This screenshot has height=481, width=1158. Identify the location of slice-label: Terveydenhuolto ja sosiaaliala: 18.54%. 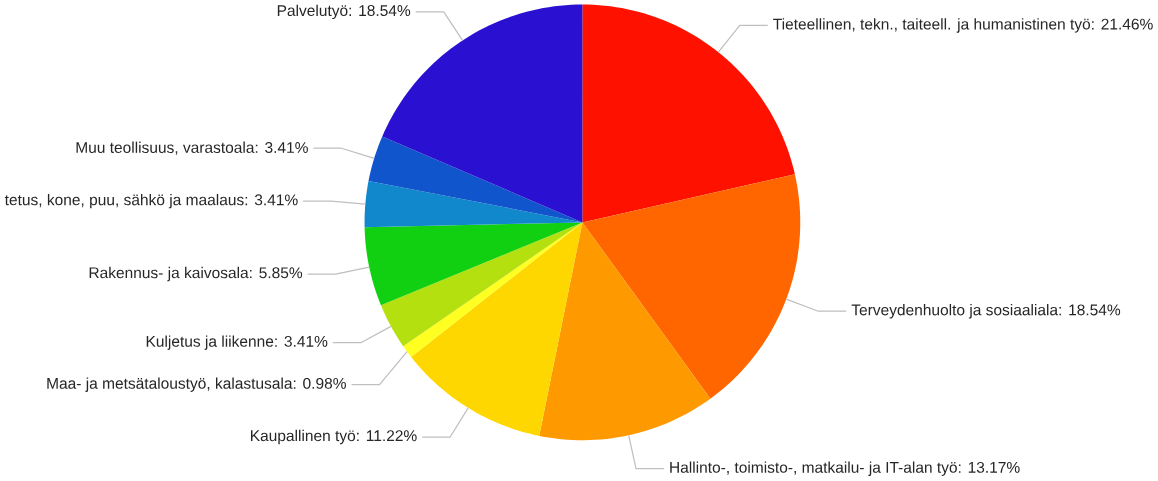
(986, 311).